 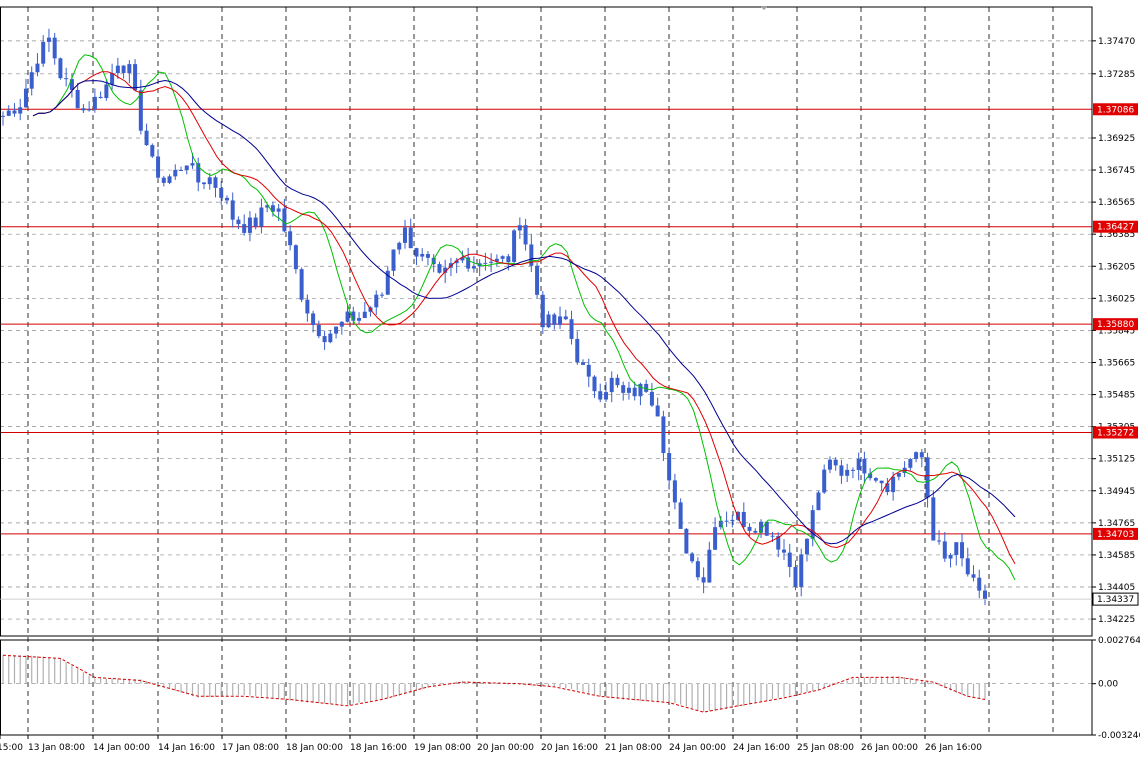 What do you see at coordinates (1115, 110) in the screenshot?
I see `level-price-label: 1.37086` at bounding box center [1115, 110].